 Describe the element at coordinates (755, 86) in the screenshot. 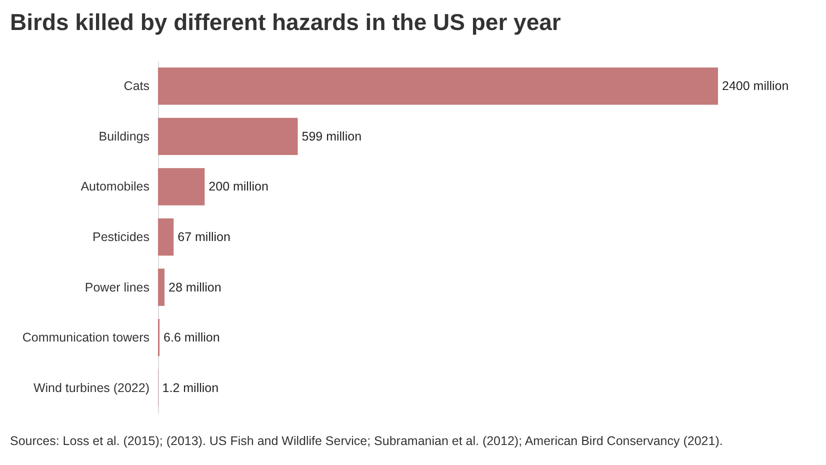

I see `data-label: 2400 million` at that location.